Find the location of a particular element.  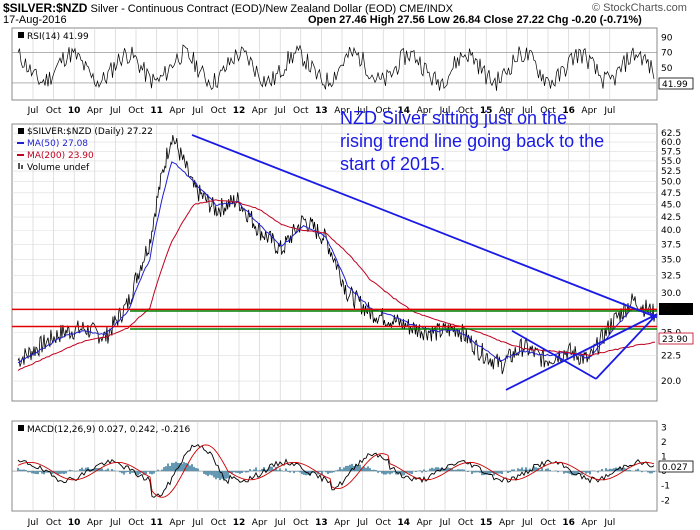

channel-line-down is located at coordinates (554, 354).